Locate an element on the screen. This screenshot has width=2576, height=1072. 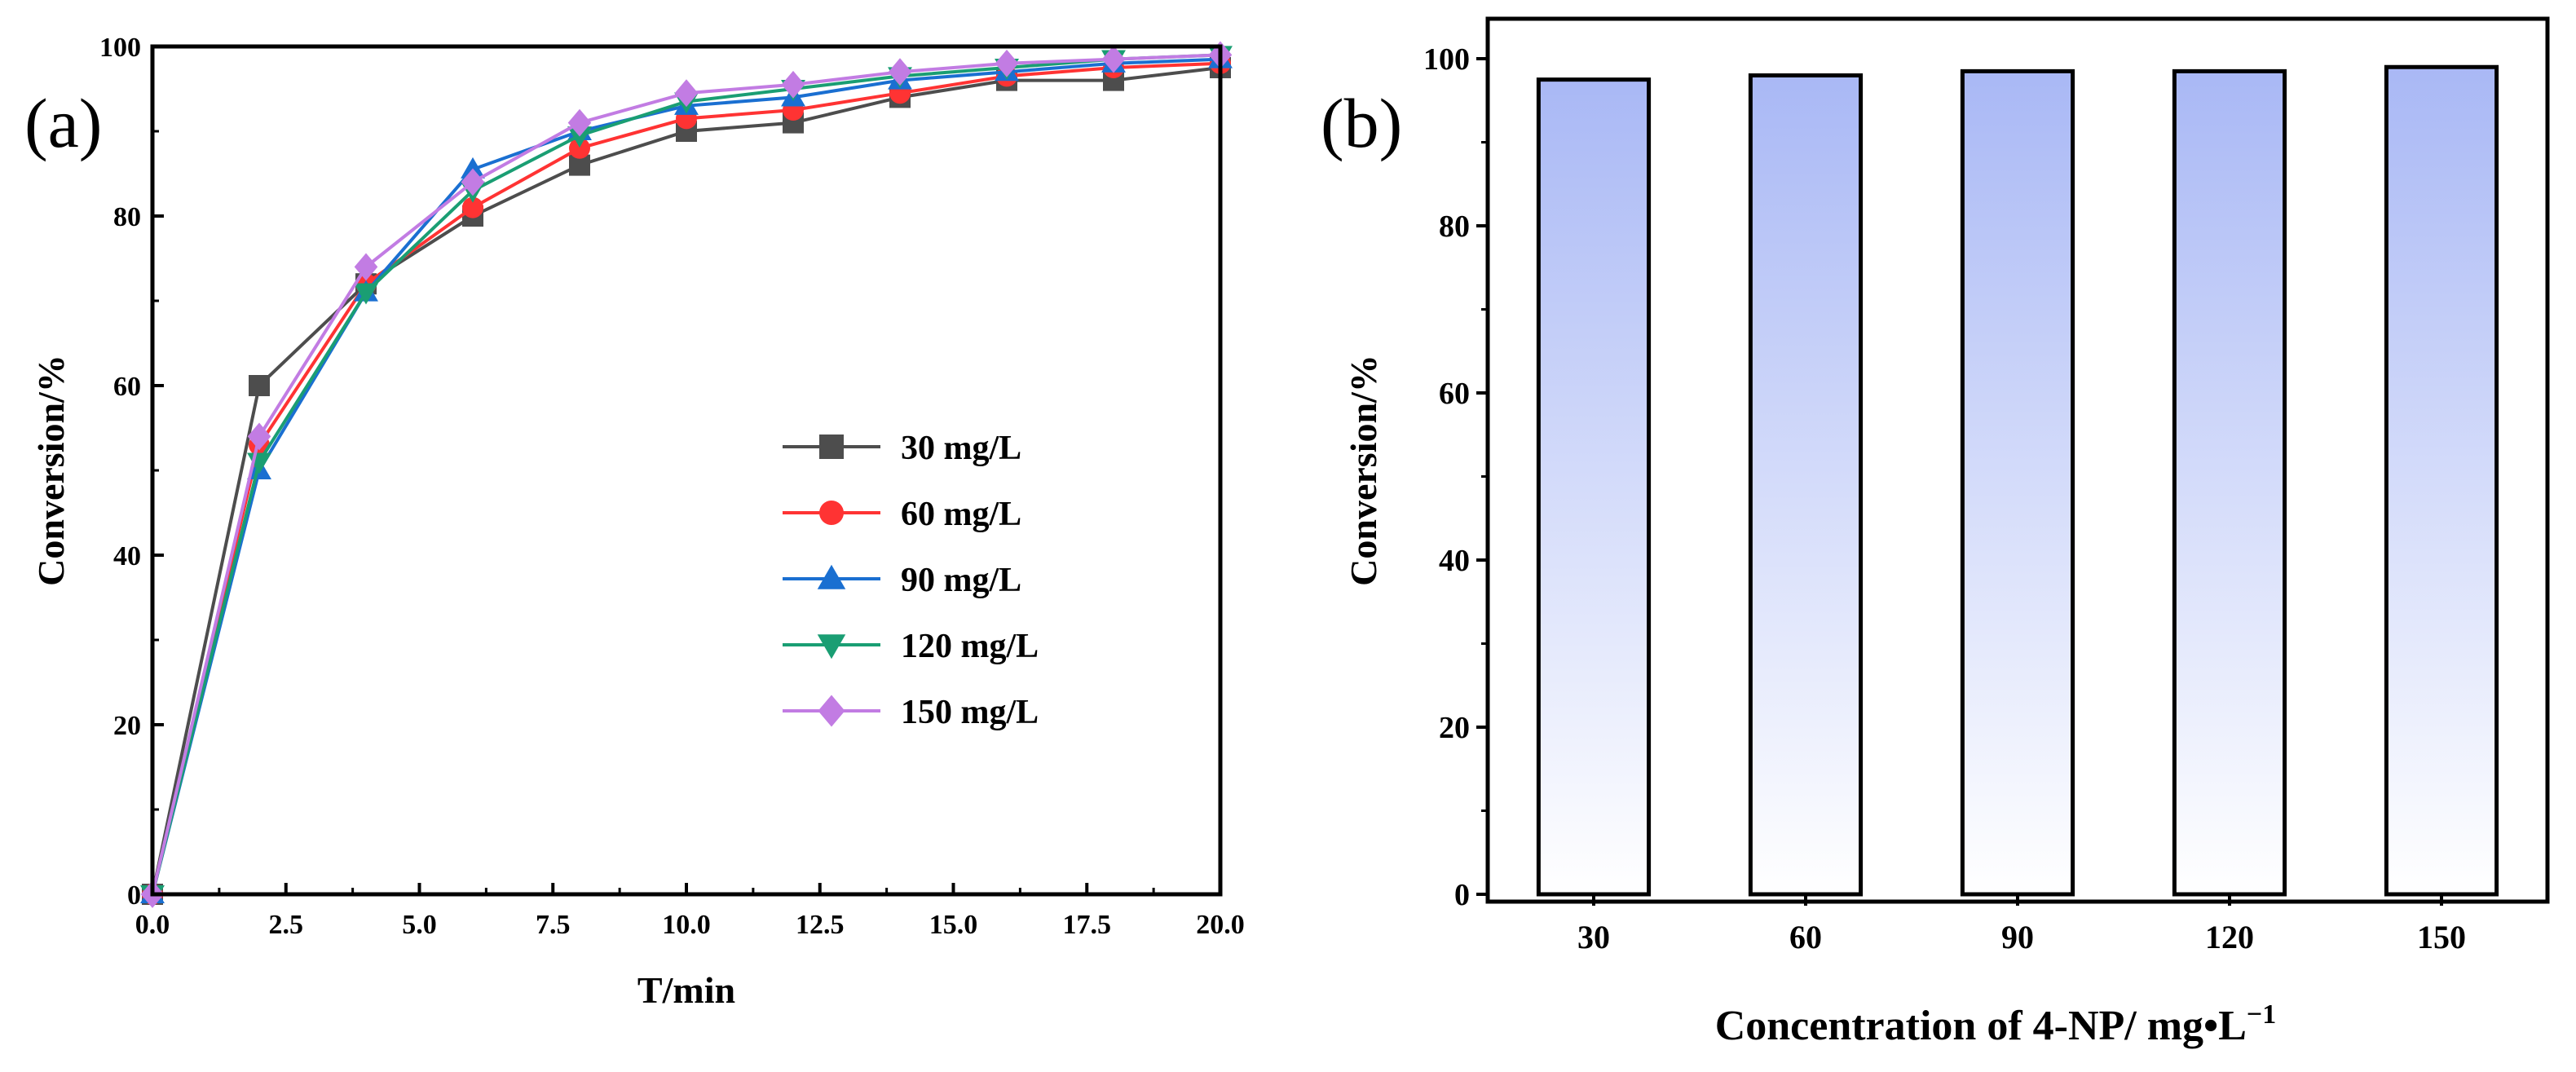
x-tick-label: 30 is located at coordinates (1593, 937).